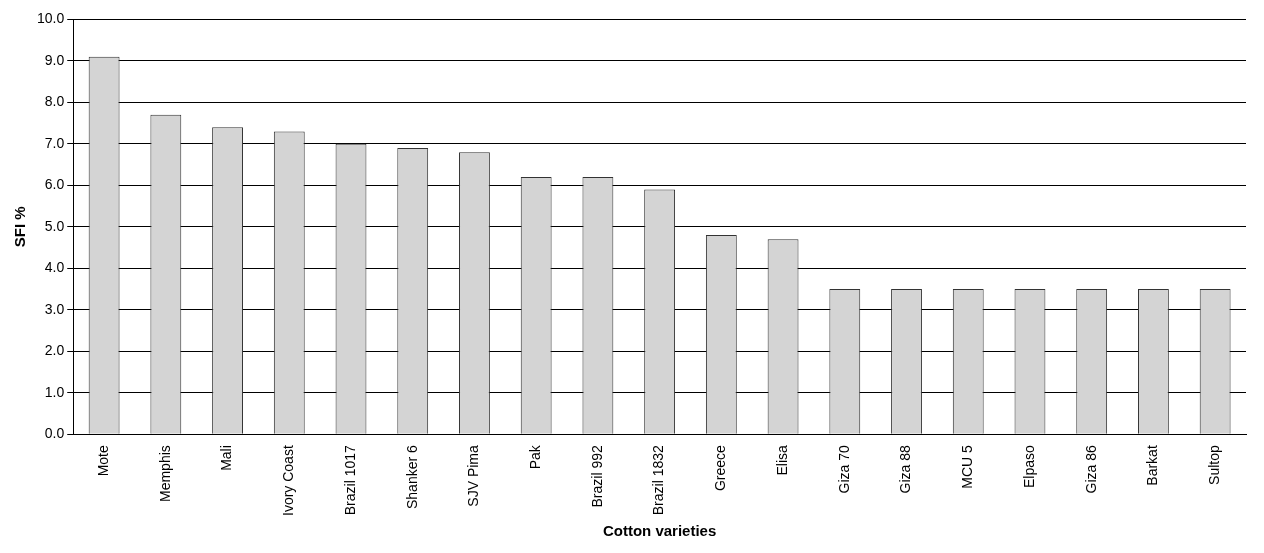 The width and height of the screenshot is (1264, 553). Describe the element at coordinates (54, 142) in the screenshot. I see `y-tick-label: 7.0` at that location.